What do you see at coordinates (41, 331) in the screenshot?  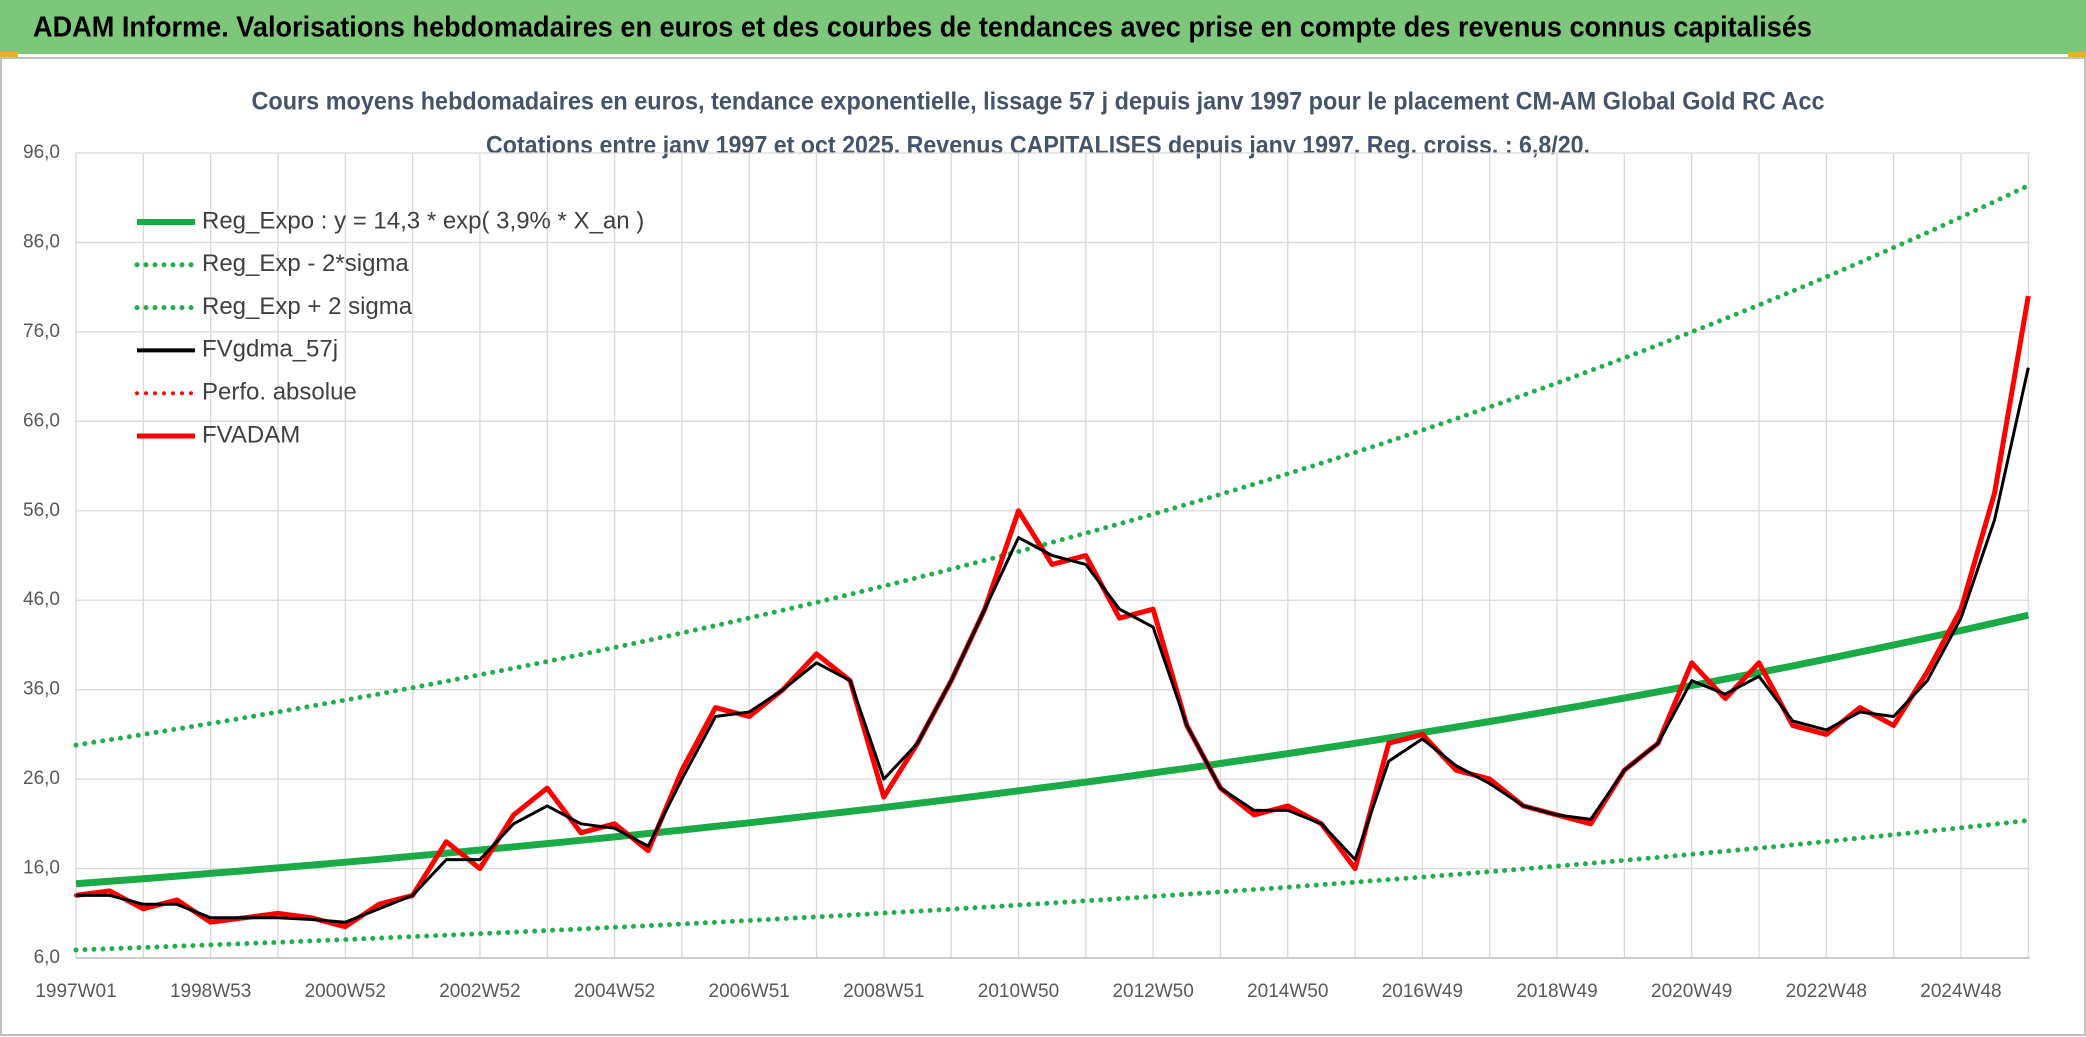 I see `y-tick-label: 76,0` at bounding box center [41, 331].